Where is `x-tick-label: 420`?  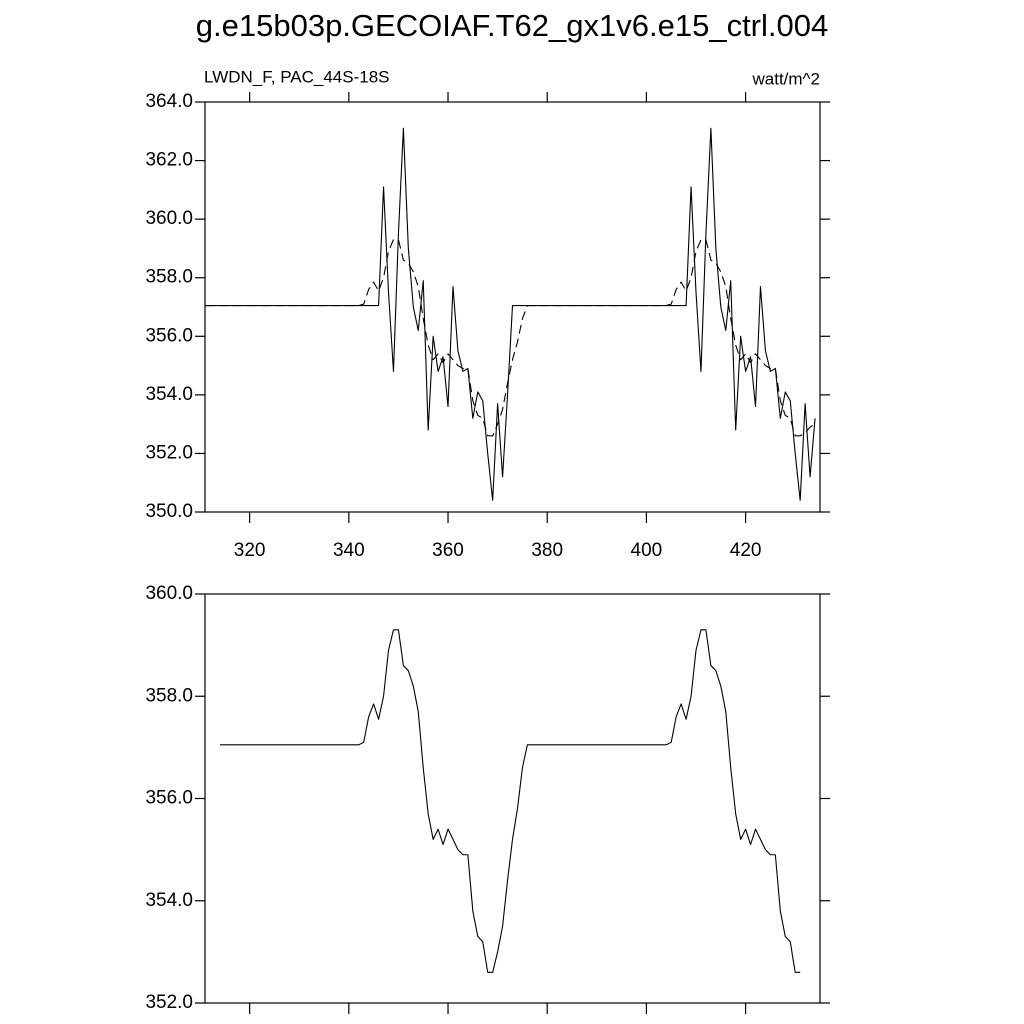
x-tick-label: 420 is located at coordinates (746, 550).